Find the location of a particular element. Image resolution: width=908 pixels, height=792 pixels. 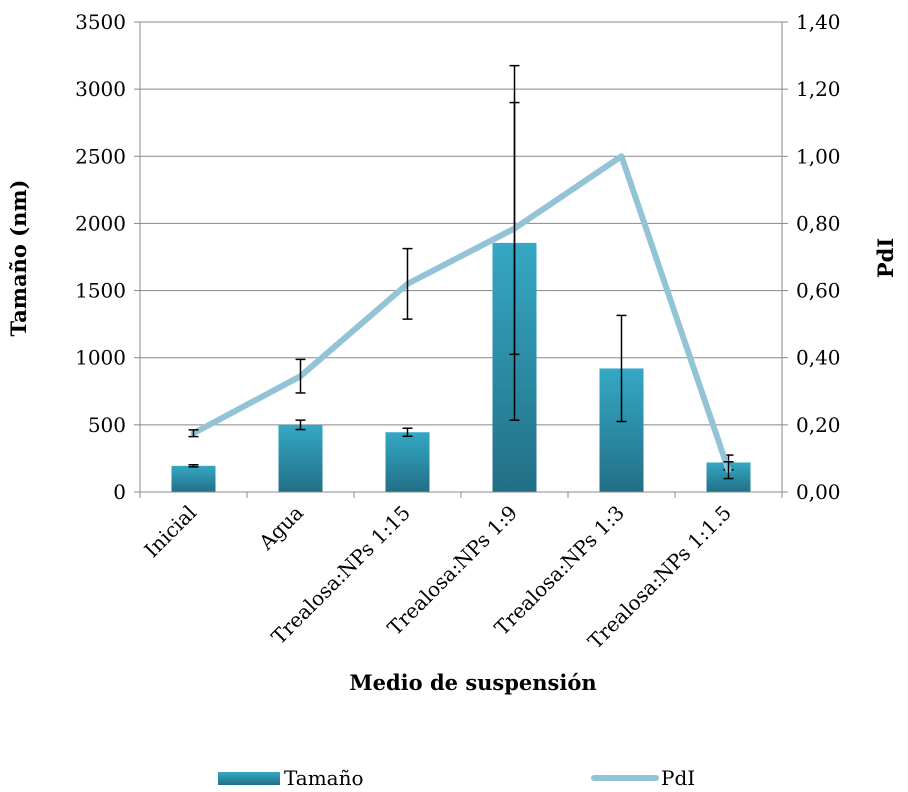

legend-label-tamano: Tamaño is located at coordinates (324, 778).